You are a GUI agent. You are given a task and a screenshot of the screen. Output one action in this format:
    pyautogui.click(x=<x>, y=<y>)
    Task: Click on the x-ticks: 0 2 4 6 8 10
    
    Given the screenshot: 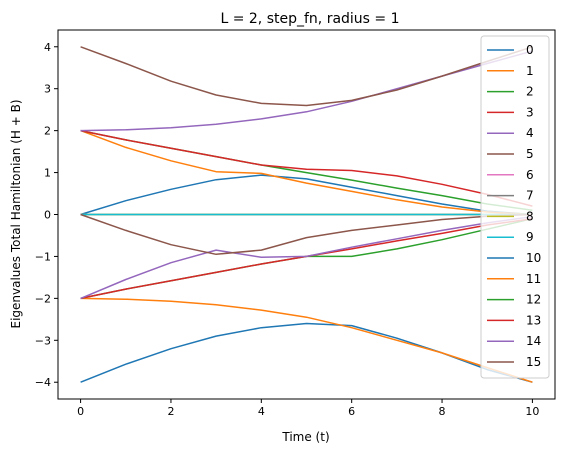 What is the action you would take?
    pyautogui.click(x=308, y=408)
    